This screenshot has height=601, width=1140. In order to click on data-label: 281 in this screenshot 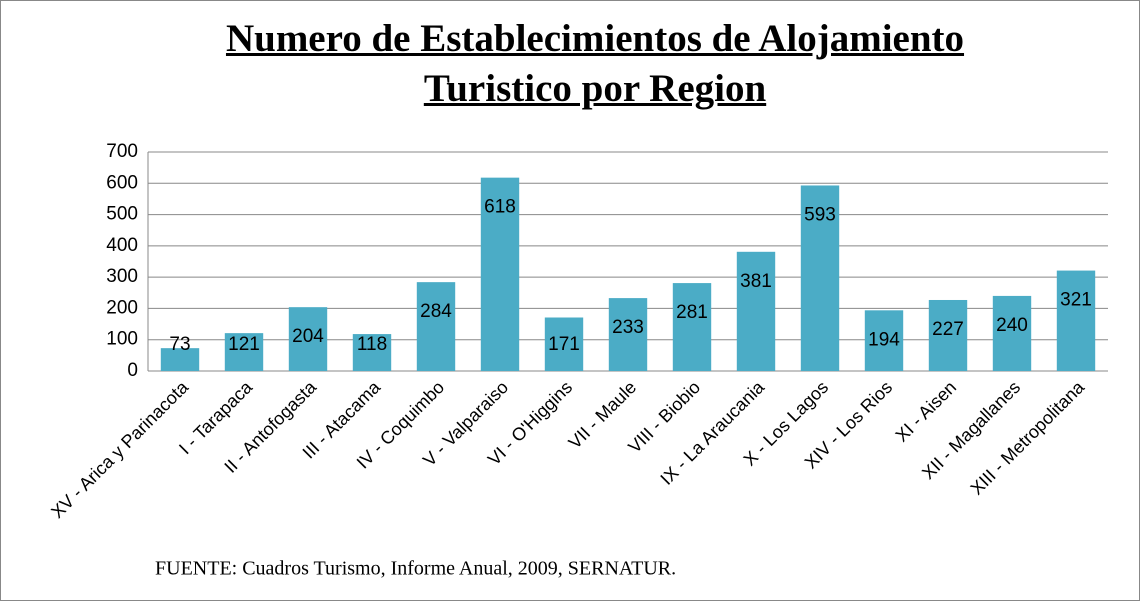, I will do `click(692, 312)`.